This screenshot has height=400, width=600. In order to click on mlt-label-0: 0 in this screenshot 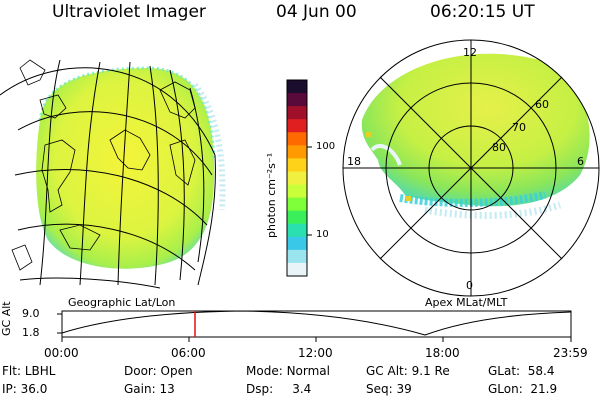, I will do `click(469, 285)`.